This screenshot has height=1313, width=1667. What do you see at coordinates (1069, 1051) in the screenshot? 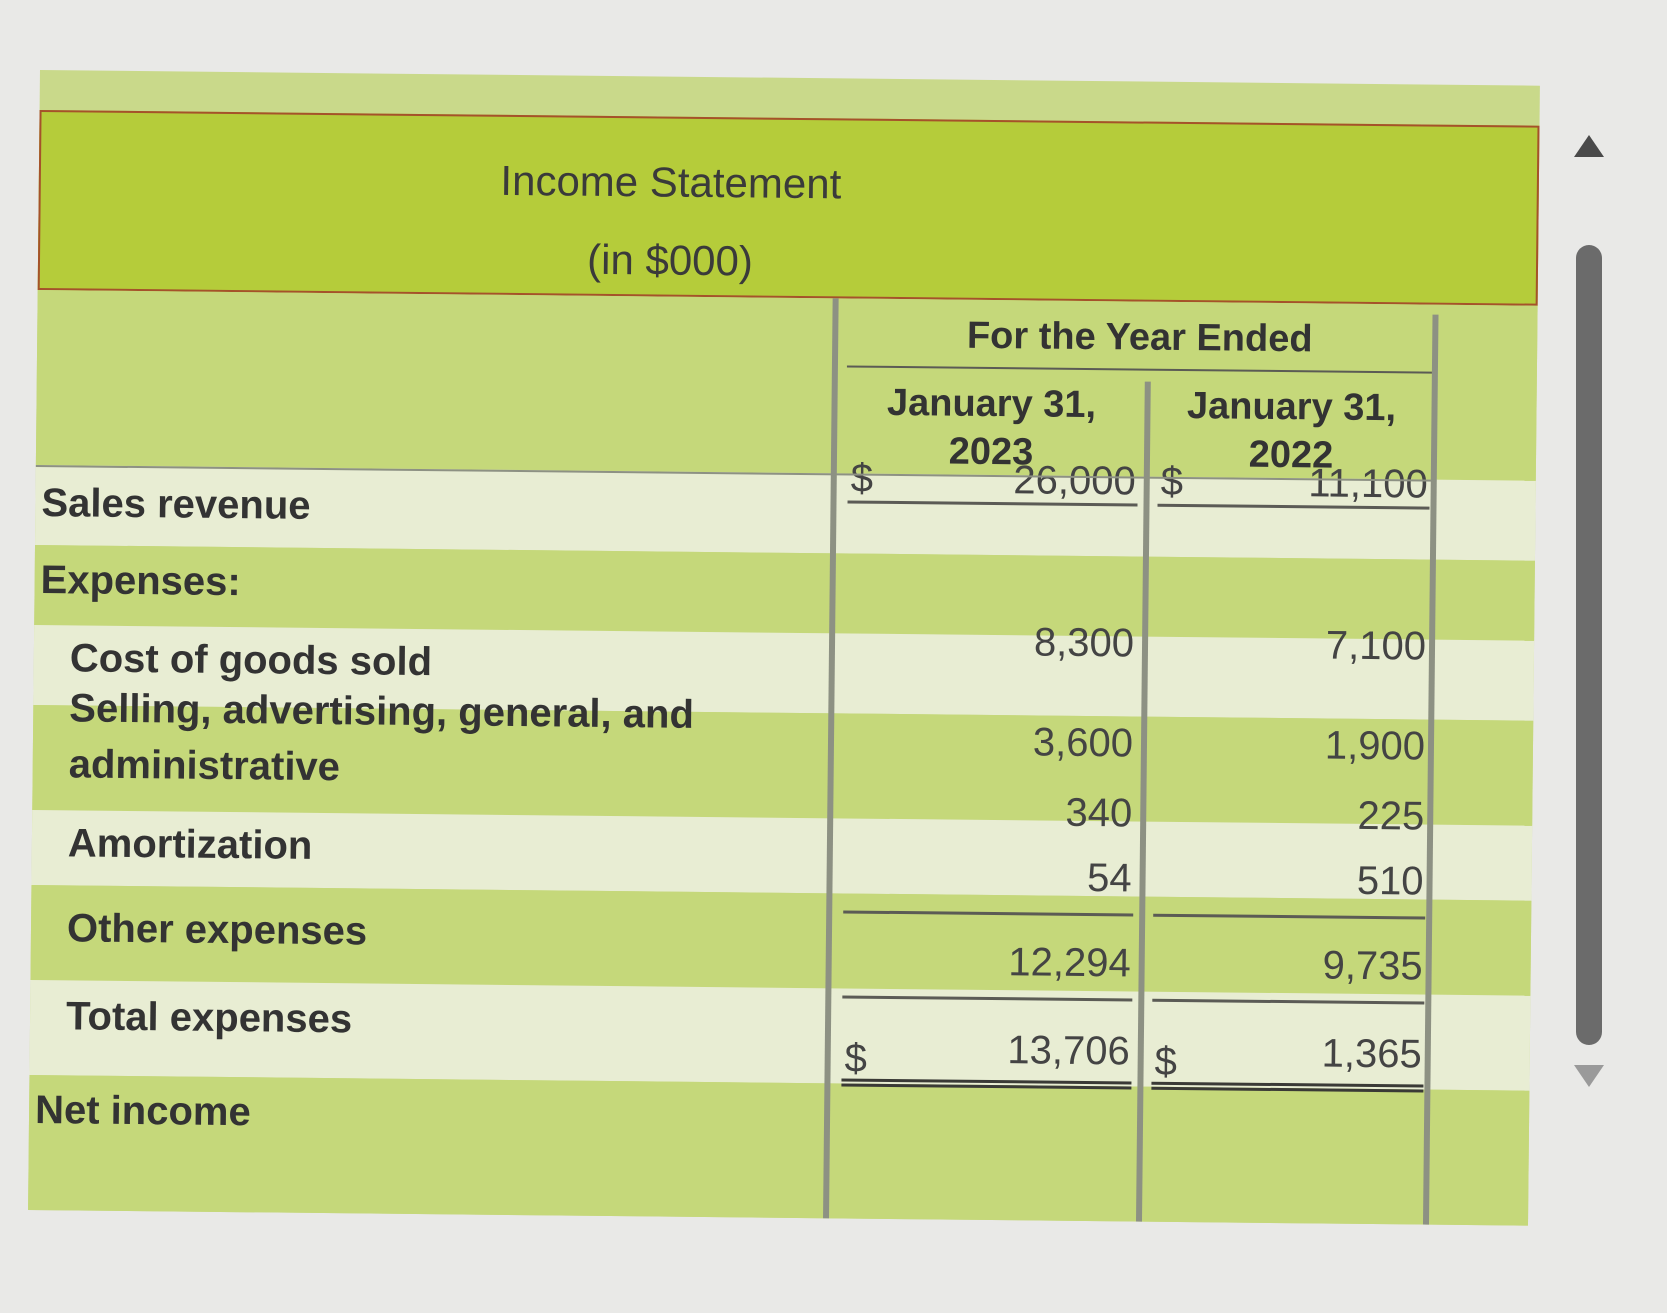
I see `value-net-2023: 13,706` at bounding box center [1069, 1051].